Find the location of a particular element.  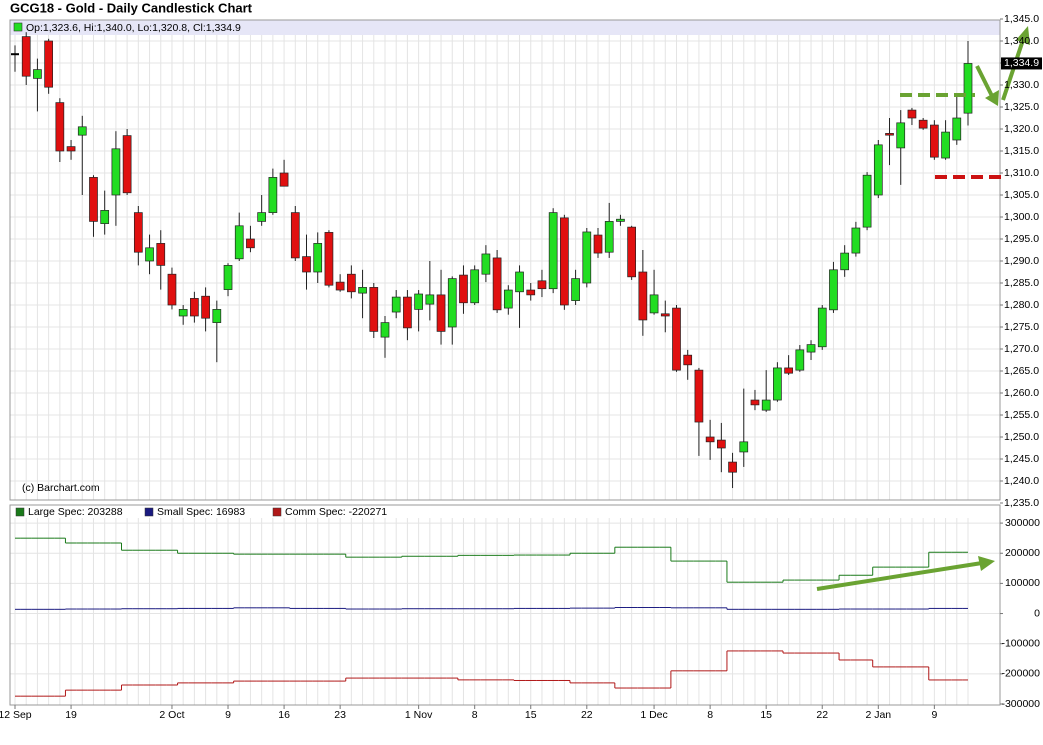

chart-title: GCG18 - Gold - Daily Candlestick Chart is located at coordinates (131, 7).